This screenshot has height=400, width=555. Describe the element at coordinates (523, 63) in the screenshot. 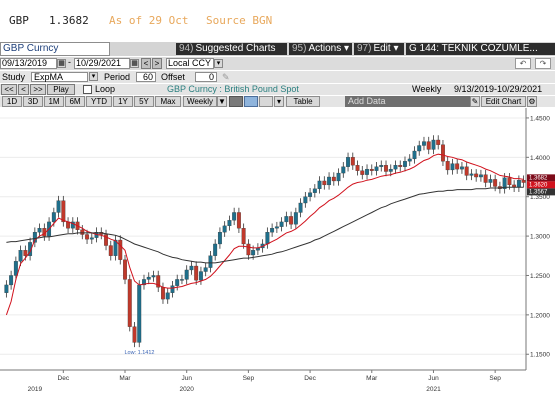

I see `undo-icon: ↶` at that location.